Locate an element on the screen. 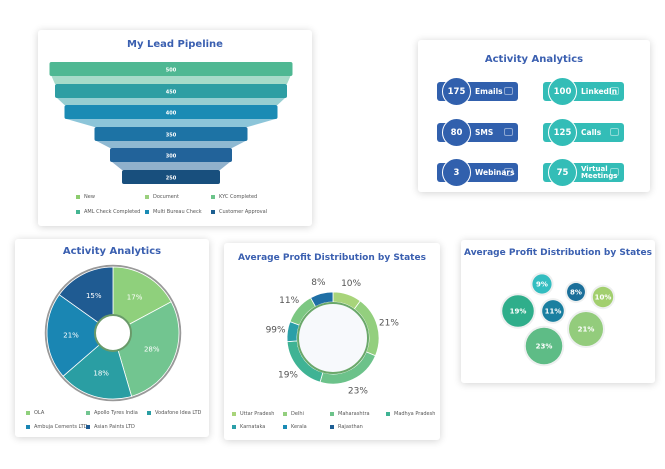  globe-icon is located at coordinates (508, 172).